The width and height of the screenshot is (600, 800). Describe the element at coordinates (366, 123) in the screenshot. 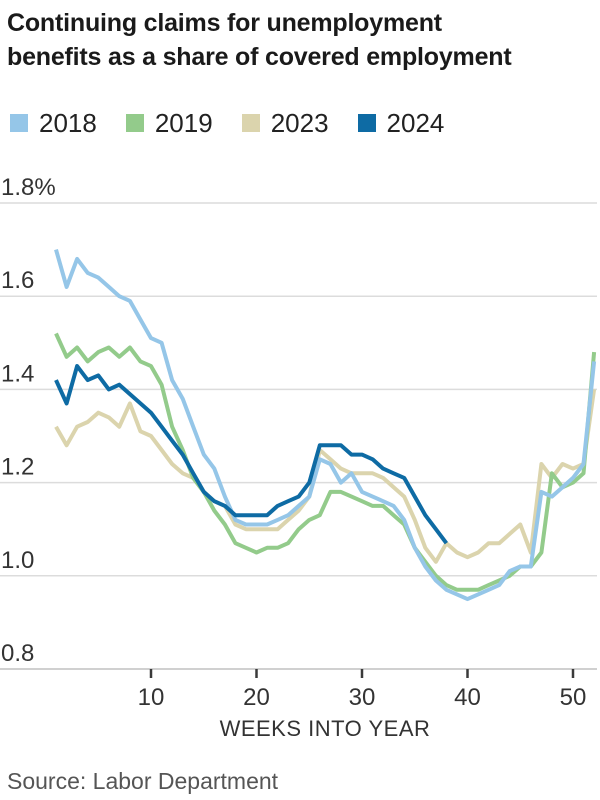

I see `legend-swatch-2024` at that location.